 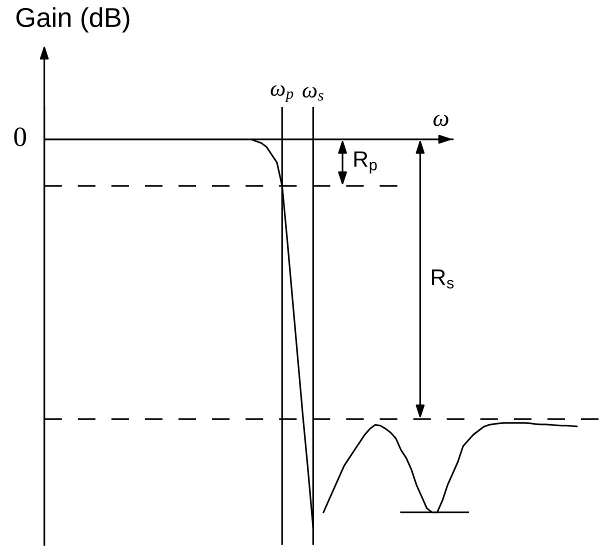 I want to click on y-axis-title: Gain (dB), so click(x=73, y=19).